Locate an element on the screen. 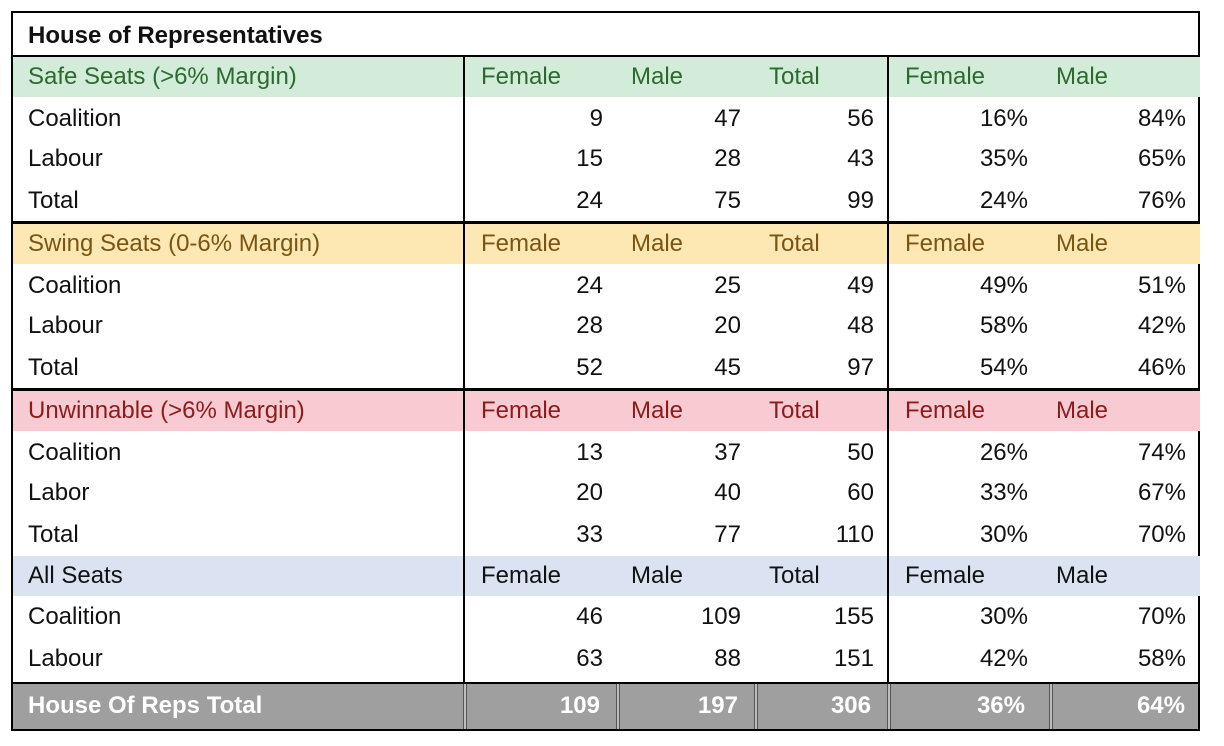  male-cell: 40 is located at coordinates (727, 492).